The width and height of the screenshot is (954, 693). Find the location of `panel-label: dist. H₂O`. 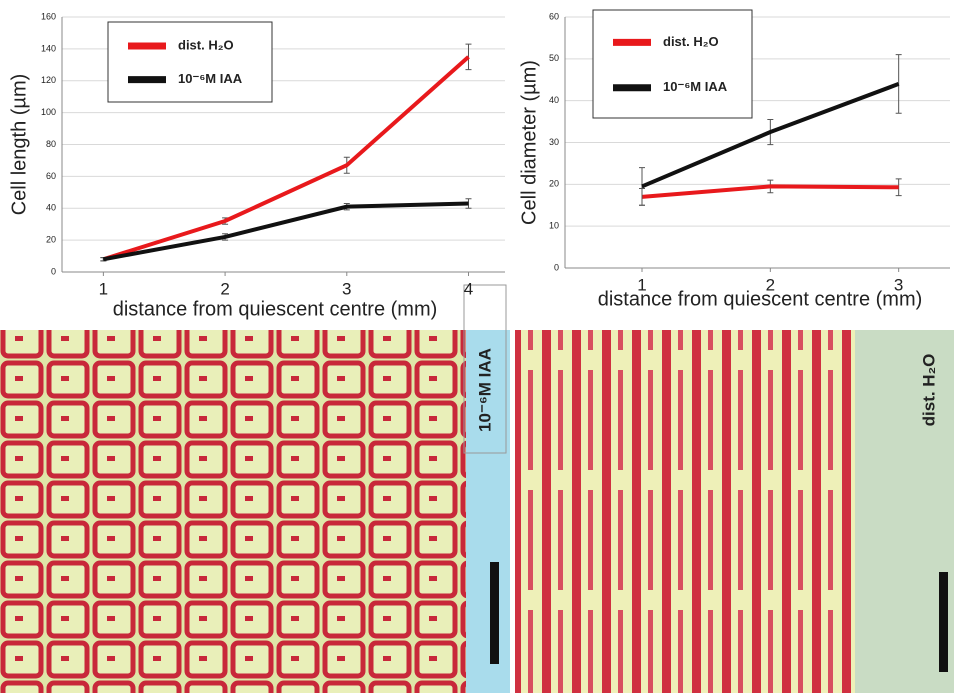

panel-label: dist. H₂O is located at coordinates (928, 390).